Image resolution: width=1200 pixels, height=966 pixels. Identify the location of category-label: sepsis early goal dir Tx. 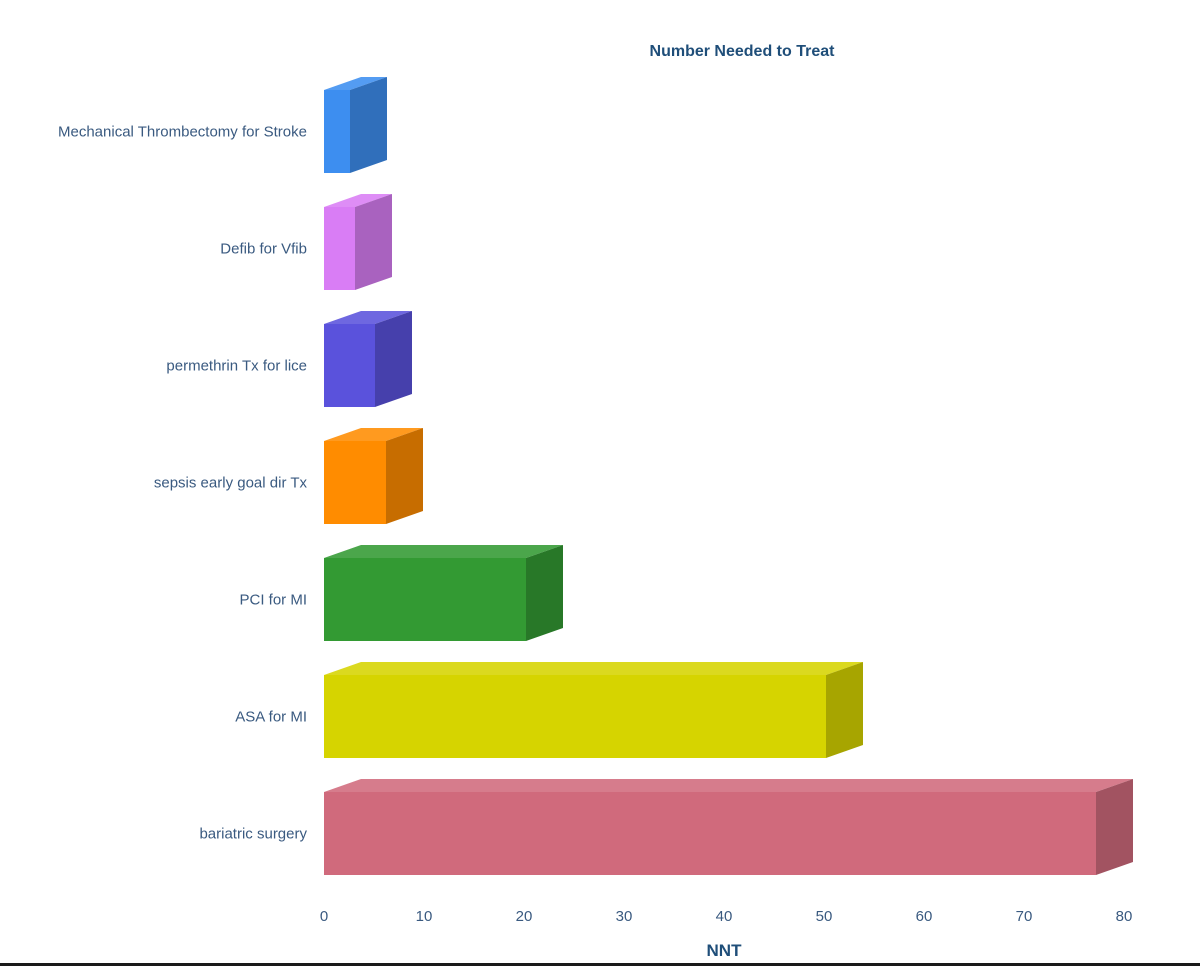
(231, 483).